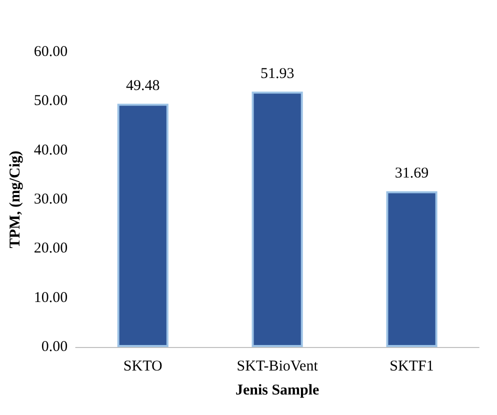 This screenshot has height=415, width=497. What do you see at coordinates (51, 298) in the screenshot?
I see `y-tick-label: 10.00` at bounding box center [51, 298].